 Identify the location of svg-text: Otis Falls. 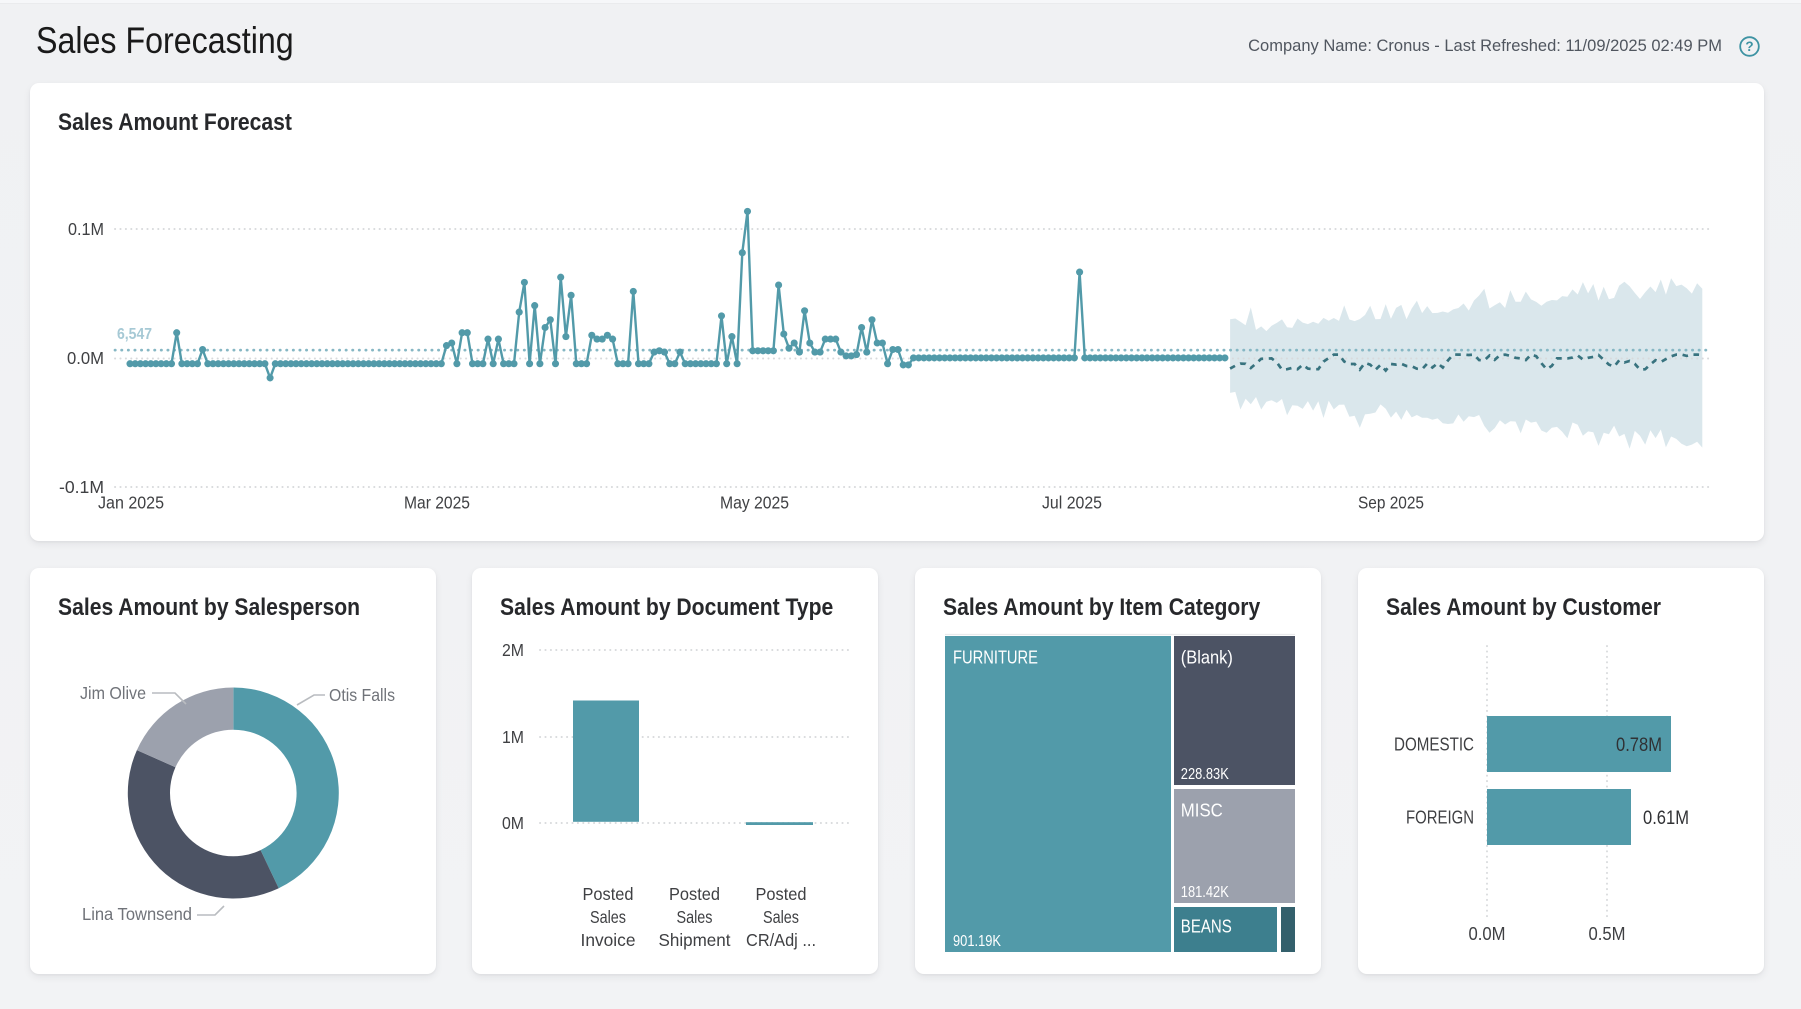
(362, 695).